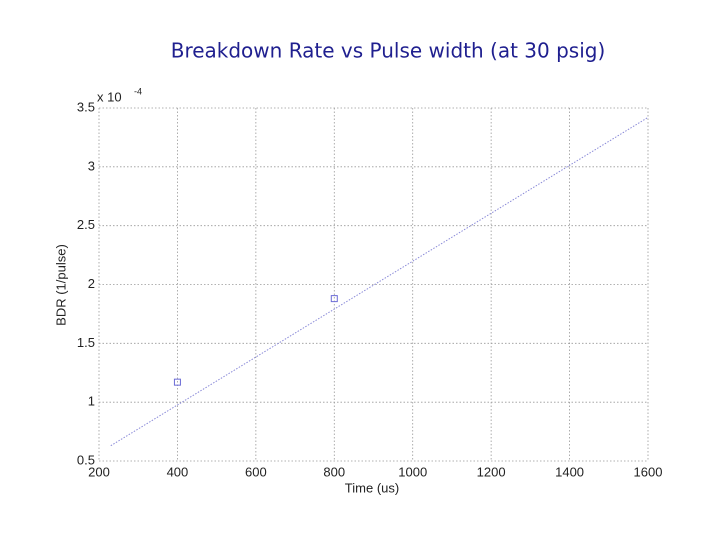 The image size is (720, 540). Describe the element at coordinates (60, 285) in the screenshot. I see `y-axis-label: BDR (1/pulse)` at that location.